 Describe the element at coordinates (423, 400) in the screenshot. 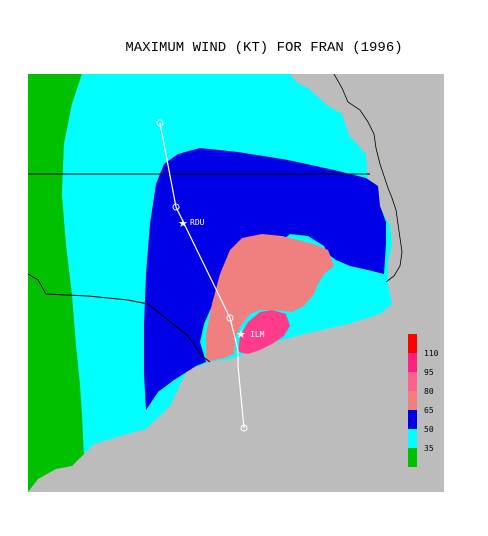

I see `legend: 110 95 80 65 50 35` at that location.